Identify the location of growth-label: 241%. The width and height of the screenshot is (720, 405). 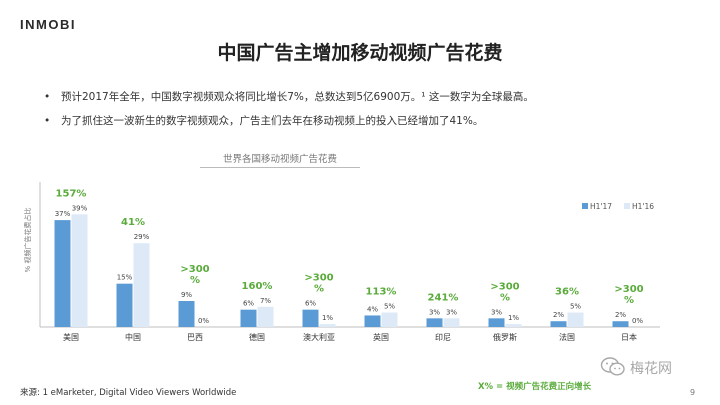
(443, 297).